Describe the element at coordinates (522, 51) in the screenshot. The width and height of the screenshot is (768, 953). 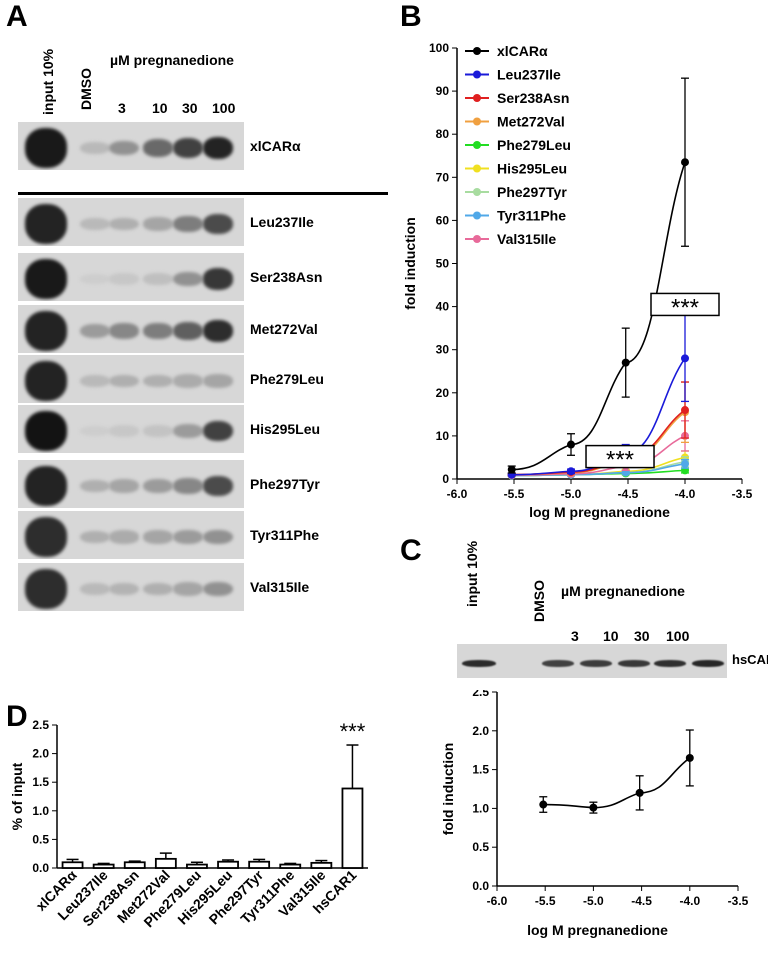
I see `legend-label: xlCARα` at that location.